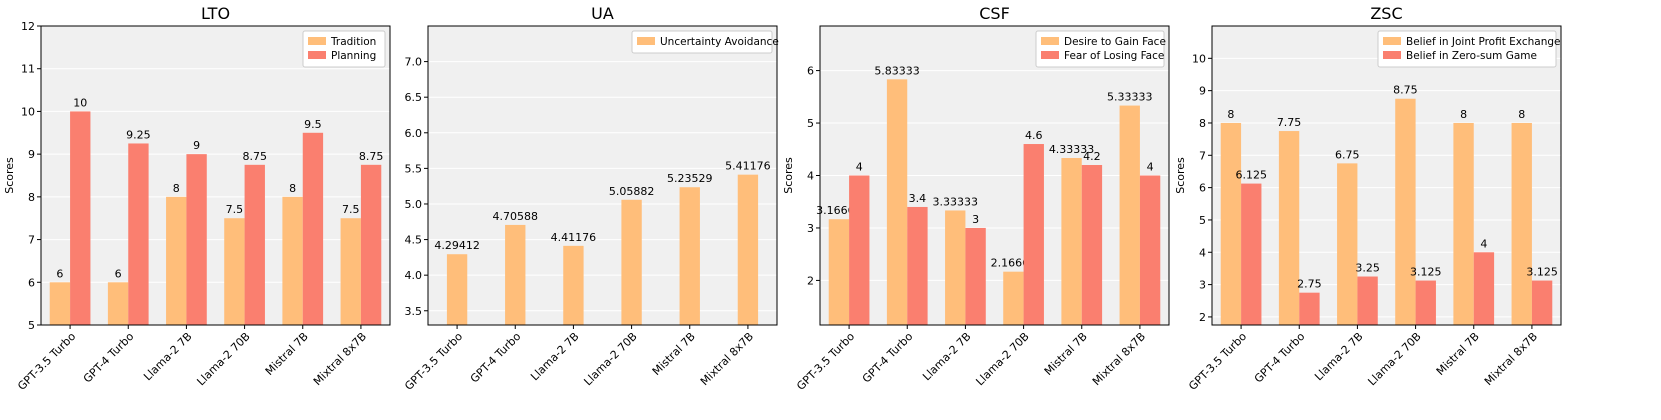 The image size is (1661, 420). I want to click on data-label: 9, so click(196, 145).